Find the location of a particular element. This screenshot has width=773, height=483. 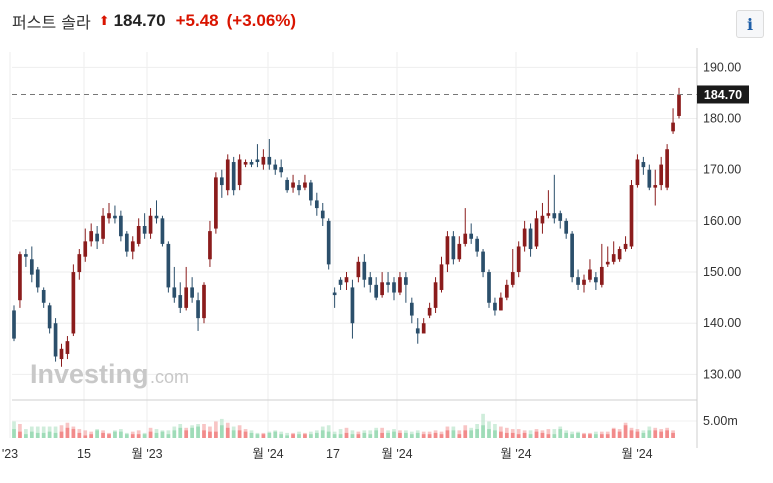

volume-tick-label: 5.00m is located at coordinates (720, 421).